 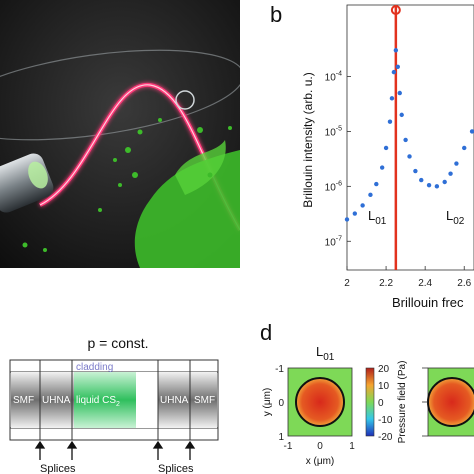 I want to click on y-tick-labels: 10⁻⁴ 10⁻⁵ 10⁻⁶ 10⁻⁷, so click(x=333, y=159).